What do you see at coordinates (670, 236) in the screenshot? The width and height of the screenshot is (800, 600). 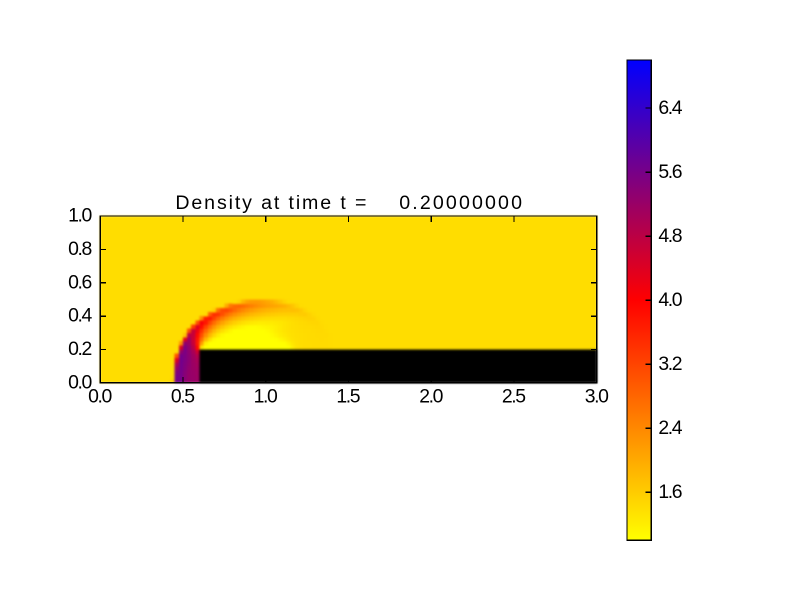 I see `svg-text: 4.8` at bounding box center [670, 236].